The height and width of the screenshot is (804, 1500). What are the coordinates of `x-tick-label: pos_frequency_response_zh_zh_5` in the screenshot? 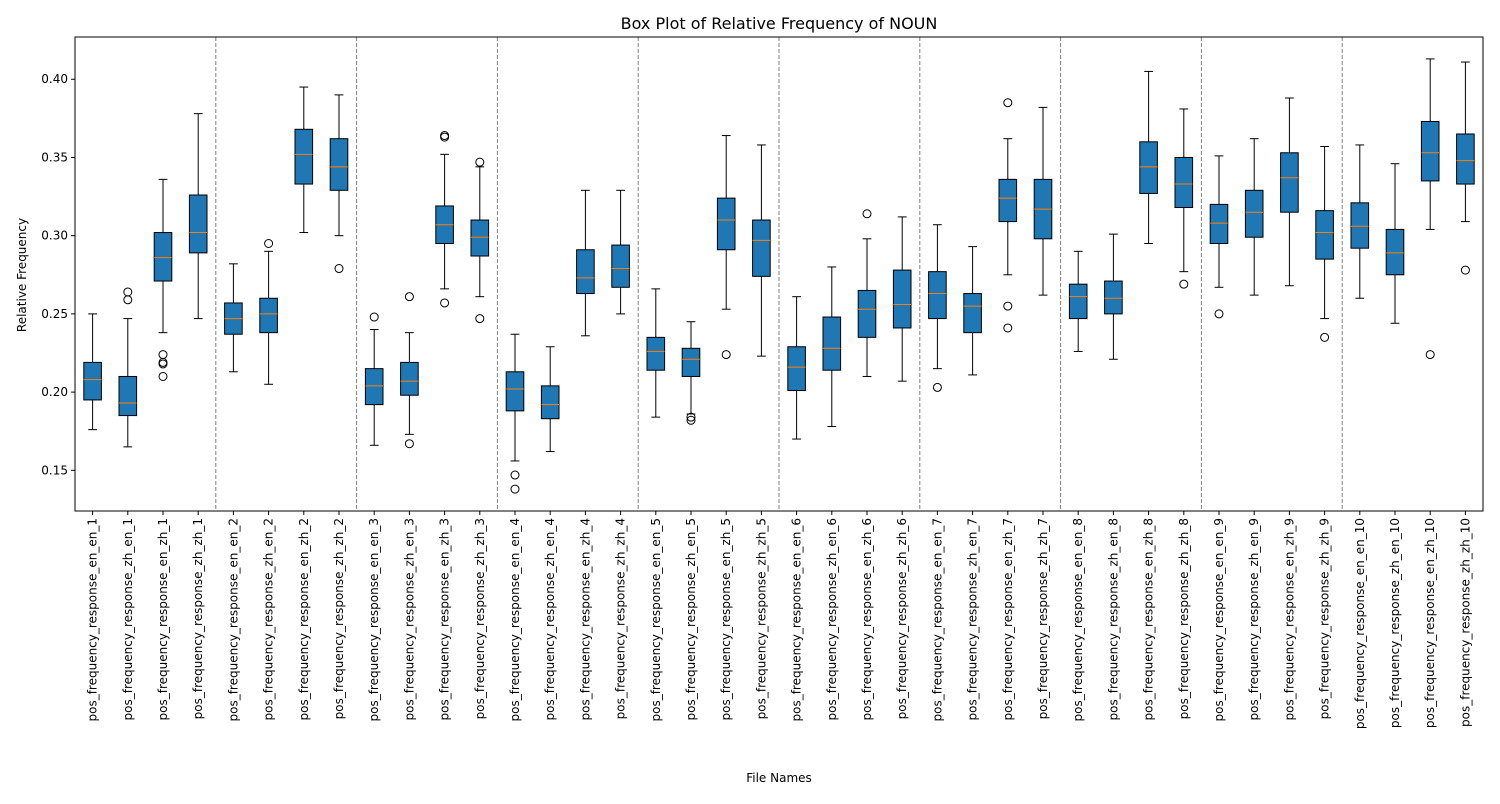 It's located at (761, 618).